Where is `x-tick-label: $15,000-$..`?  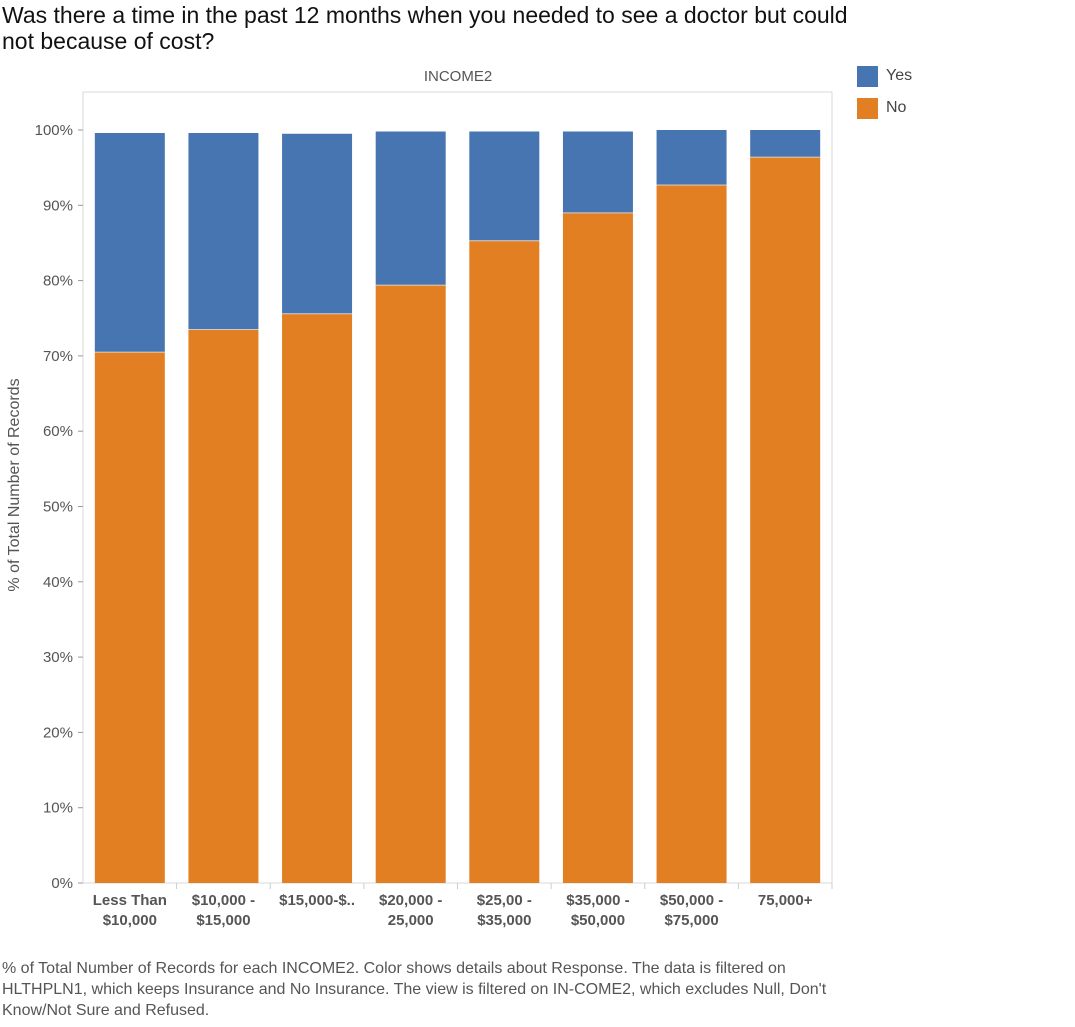
x-tick-label: $15,000-$.. is located at coordinates (317, 900).